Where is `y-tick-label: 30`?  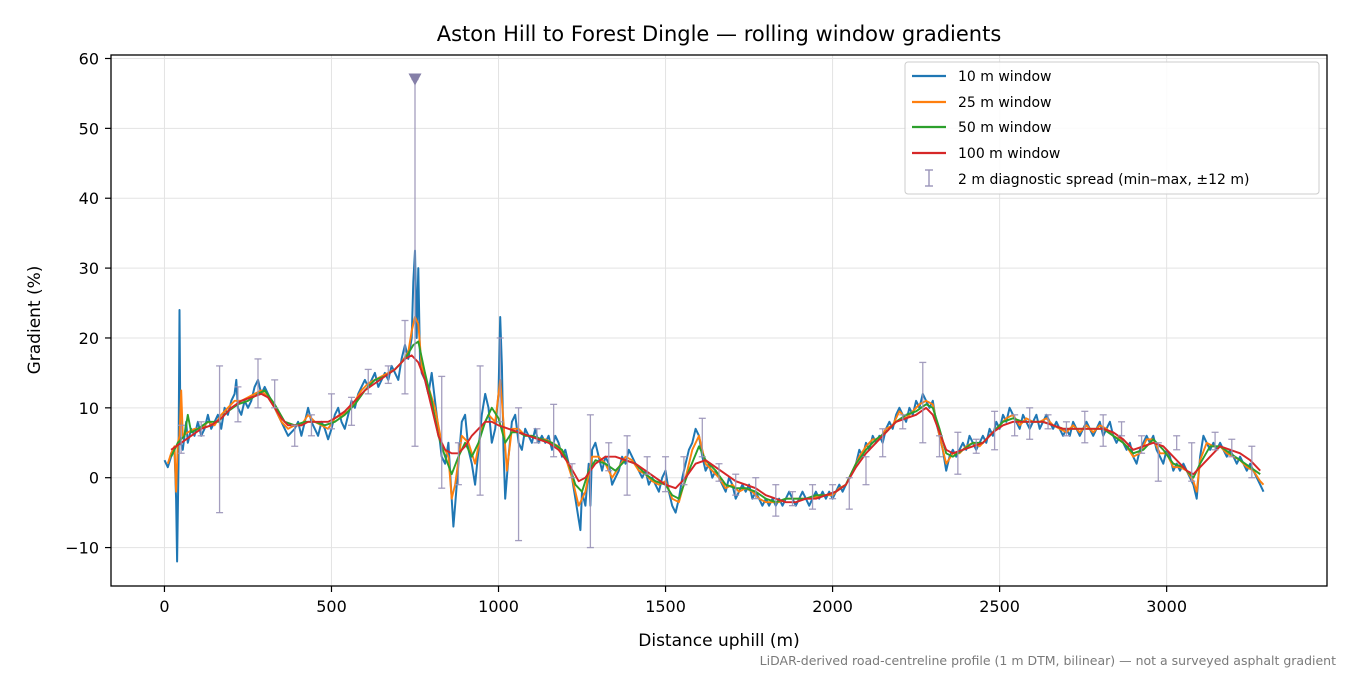
y-tick-label: 30 is located at coordinates (89, 268).